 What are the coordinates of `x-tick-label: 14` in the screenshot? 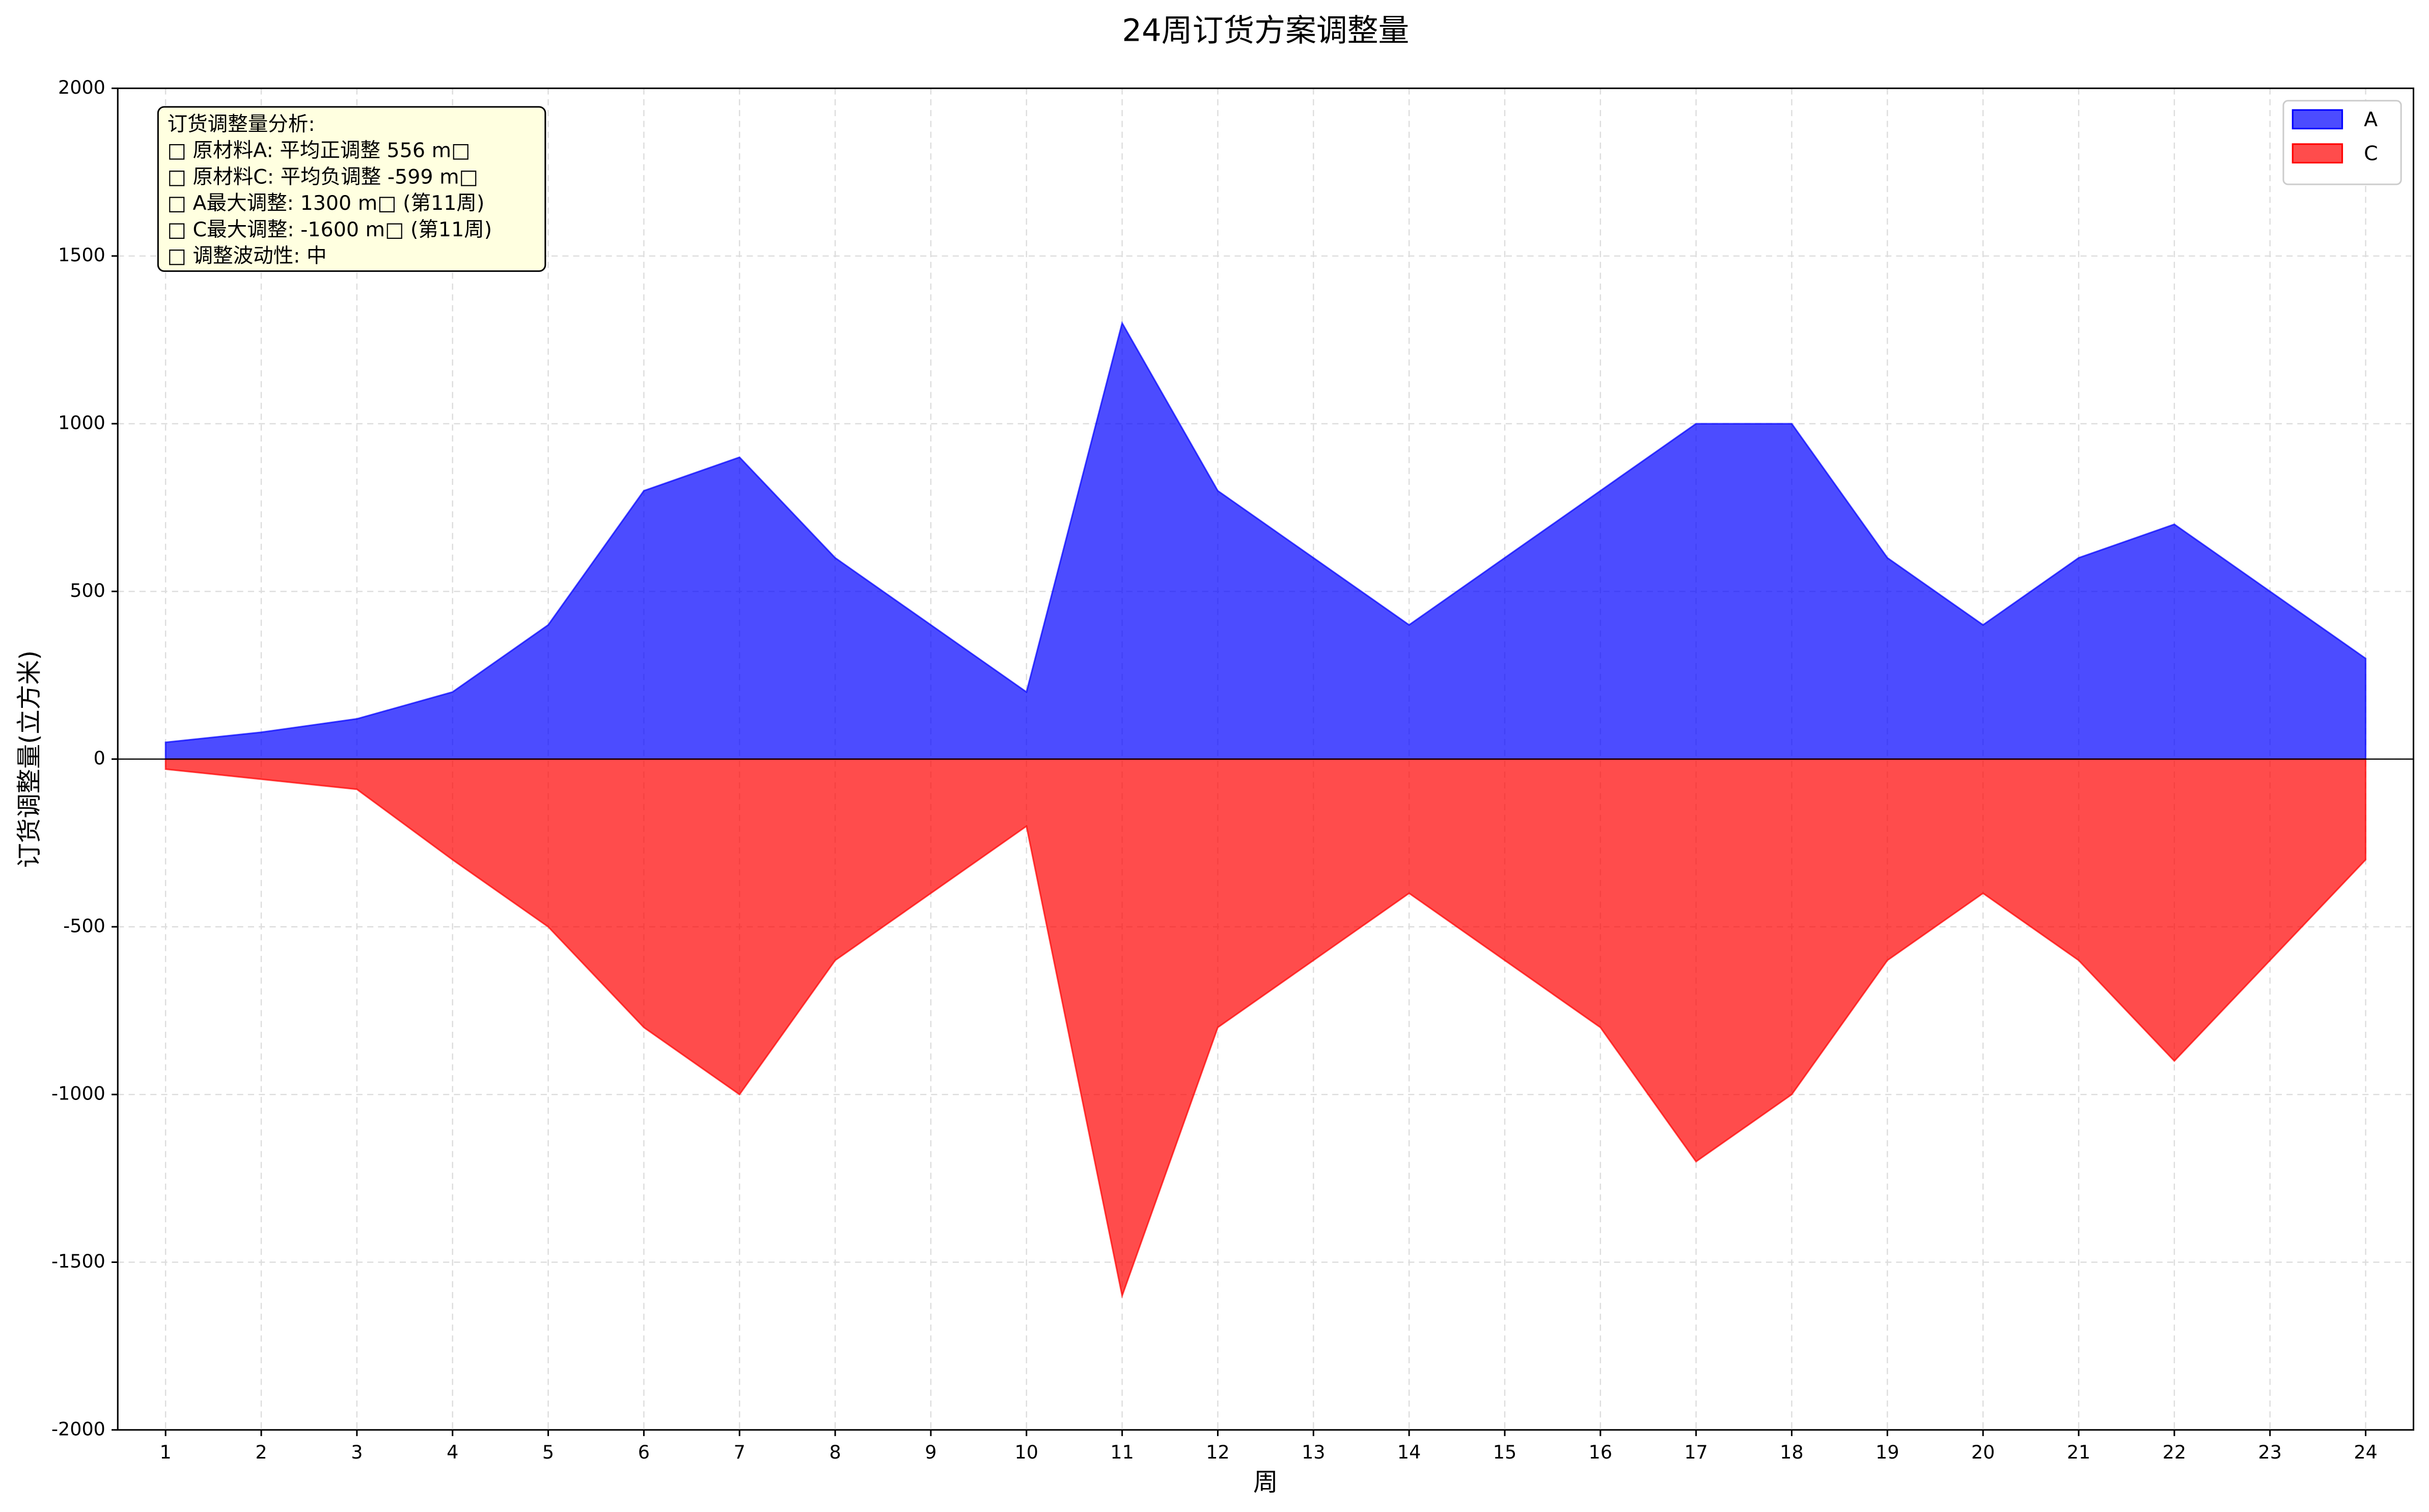 It's located at (1409, 1452).